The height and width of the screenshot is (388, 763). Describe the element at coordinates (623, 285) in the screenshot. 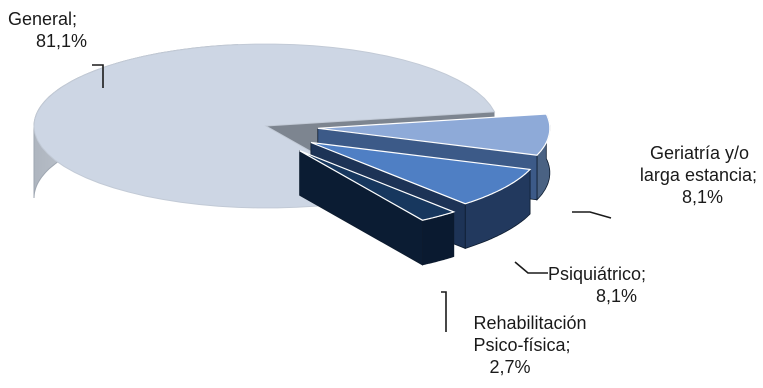

I see `label-psiquiatrico: Psiquiátrico; 8,1%` at that location.